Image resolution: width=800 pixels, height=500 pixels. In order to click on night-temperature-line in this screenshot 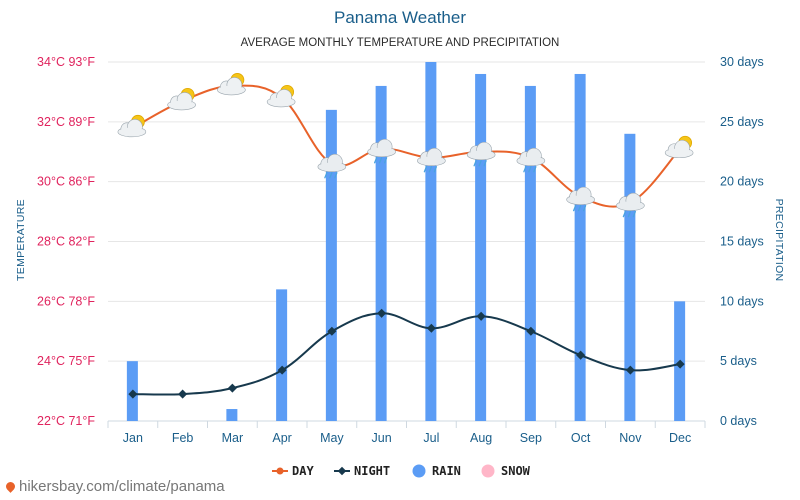, I will do `click(406, 354)`.